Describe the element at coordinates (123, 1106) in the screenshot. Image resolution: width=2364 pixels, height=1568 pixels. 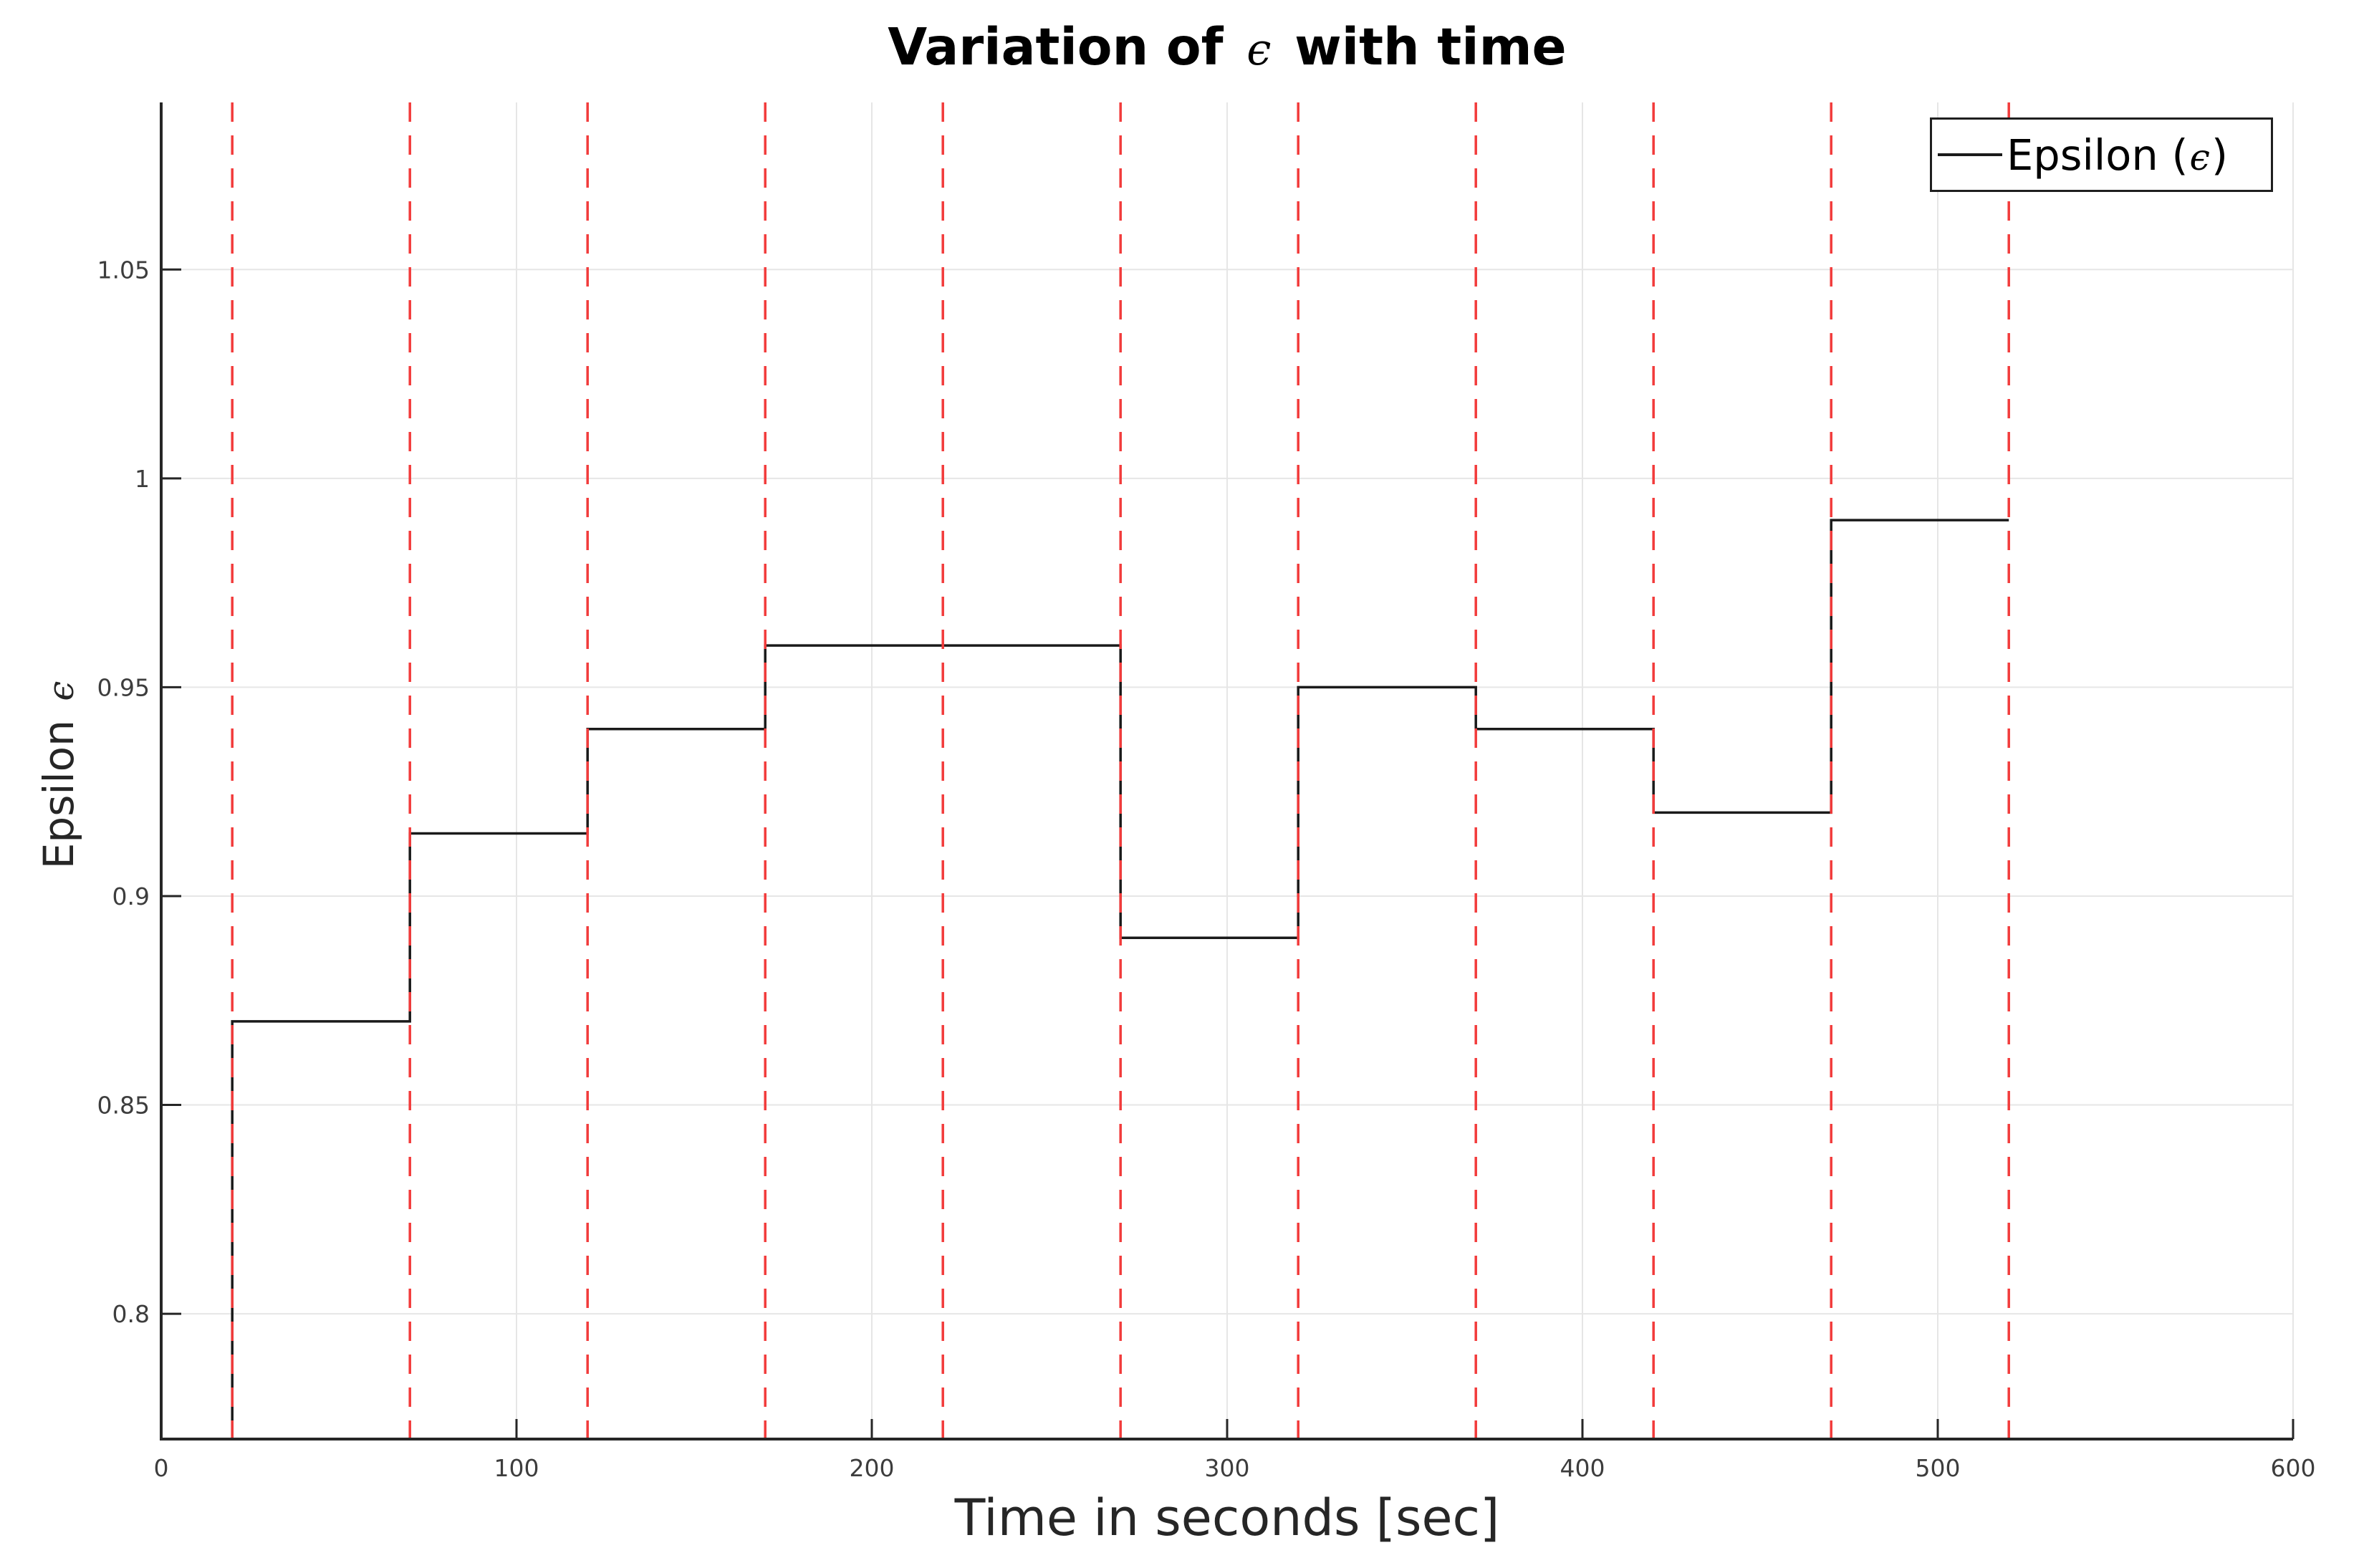
I see `y-tick-label: 0.85` at that location.